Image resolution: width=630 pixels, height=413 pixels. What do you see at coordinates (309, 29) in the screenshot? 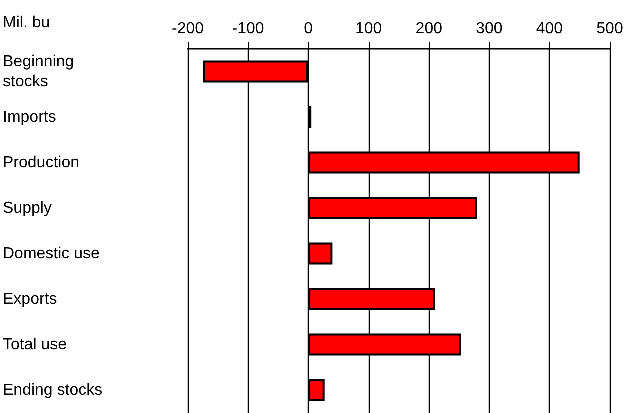
I see `x-tick-label: 0` at bounding box center [309, 29].